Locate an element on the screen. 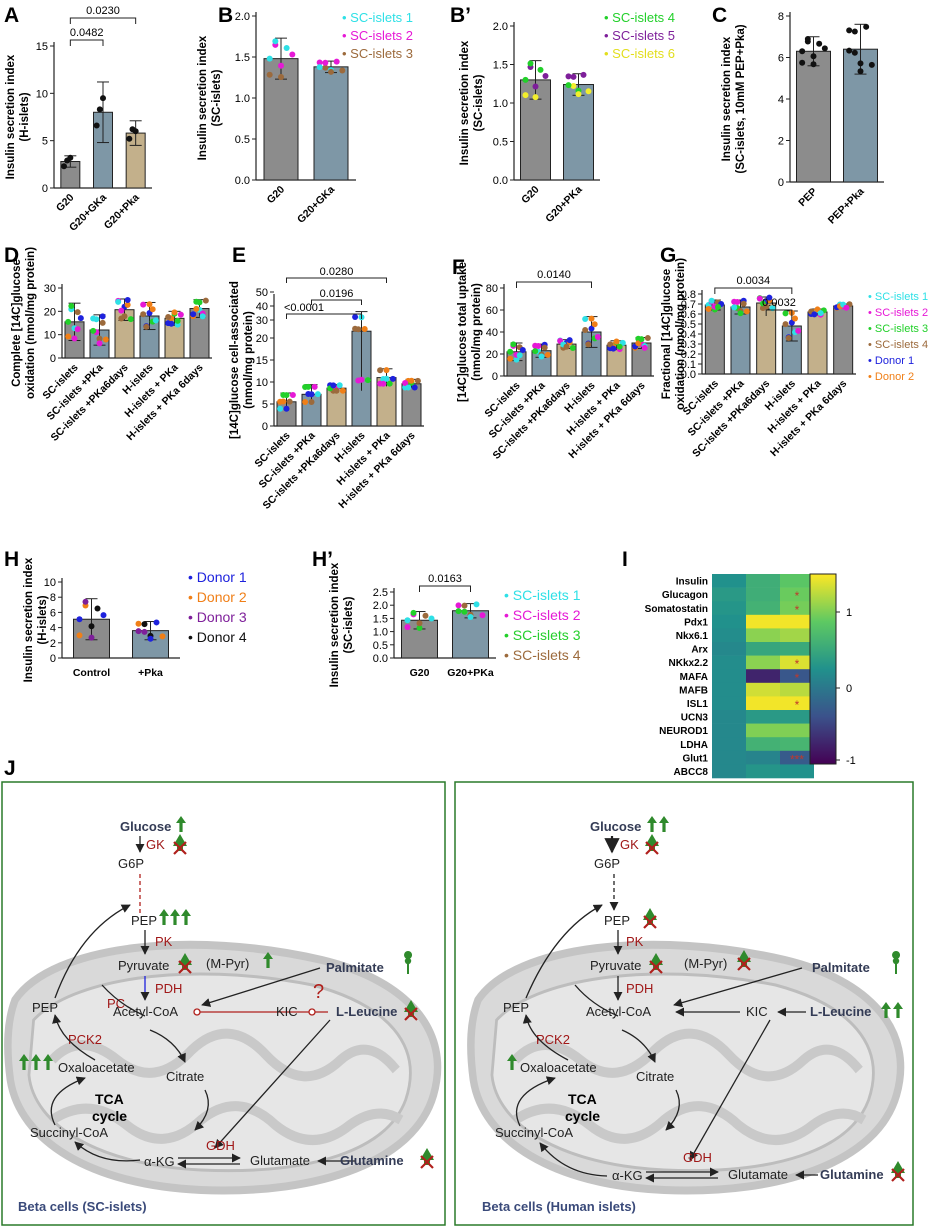 The image size is (941, 1227). heatmap-row-label: MAFA is located at coordinates (694, 677).